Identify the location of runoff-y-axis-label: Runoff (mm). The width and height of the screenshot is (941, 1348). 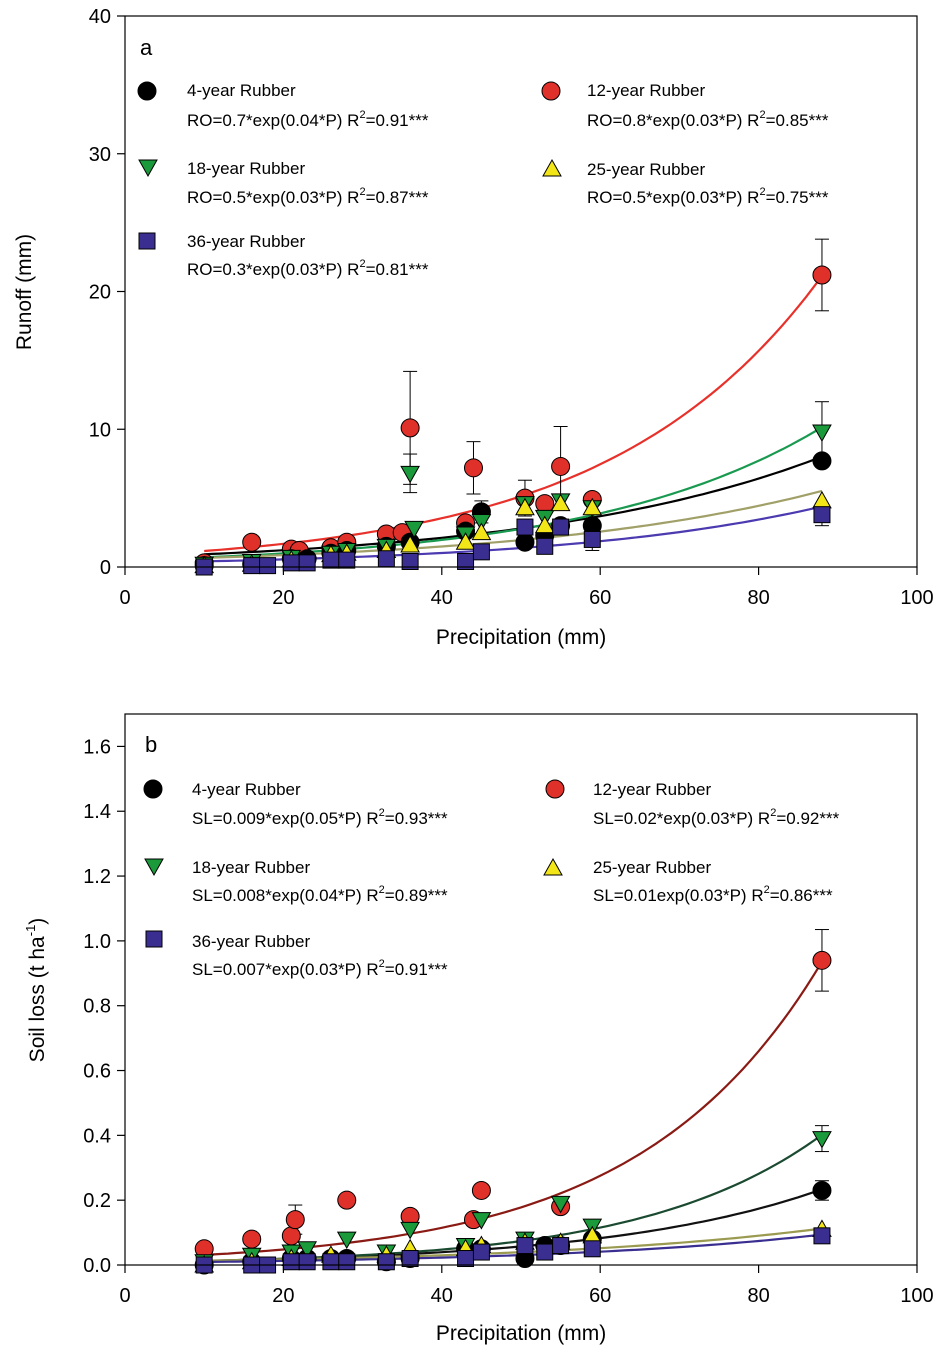
(24, 292).